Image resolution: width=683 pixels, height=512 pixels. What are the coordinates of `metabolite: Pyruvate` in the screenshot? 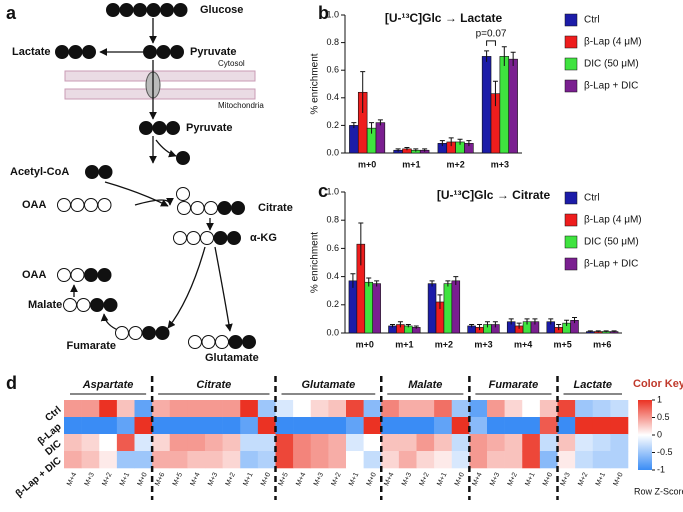 It's located at (213, 52).